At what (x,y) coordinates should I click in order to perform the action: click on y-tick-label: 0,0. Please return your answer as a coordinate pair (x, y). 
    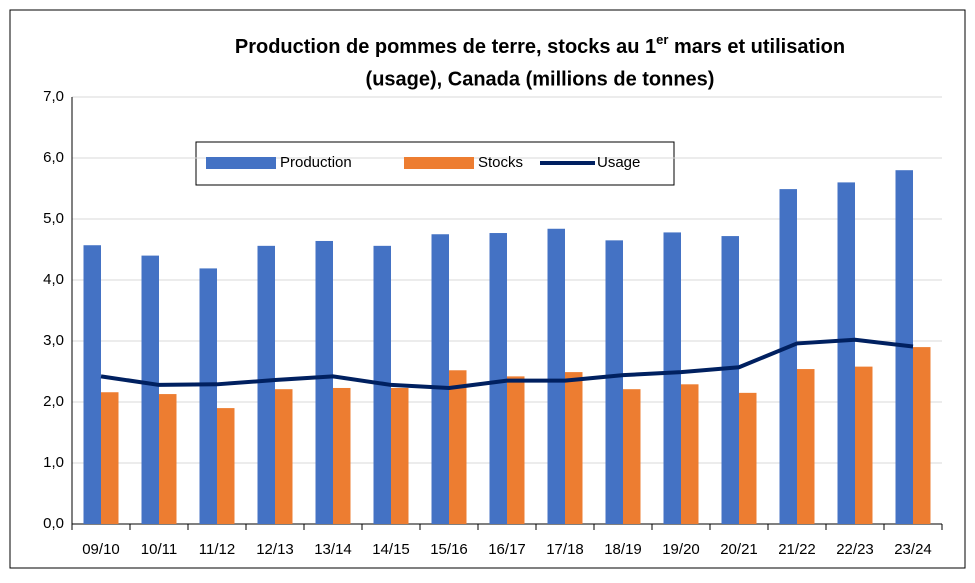
    Looking at the image, I should click on (53, 523).